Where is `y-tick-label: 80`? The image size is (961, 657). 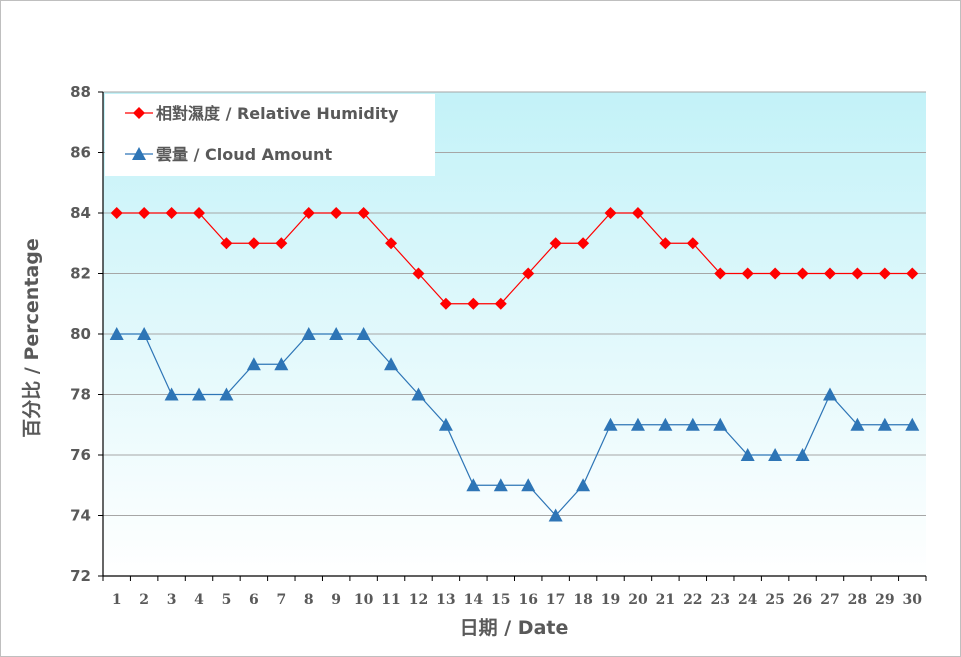 y-tick-label: 80 is located at coordinates (80, 334).